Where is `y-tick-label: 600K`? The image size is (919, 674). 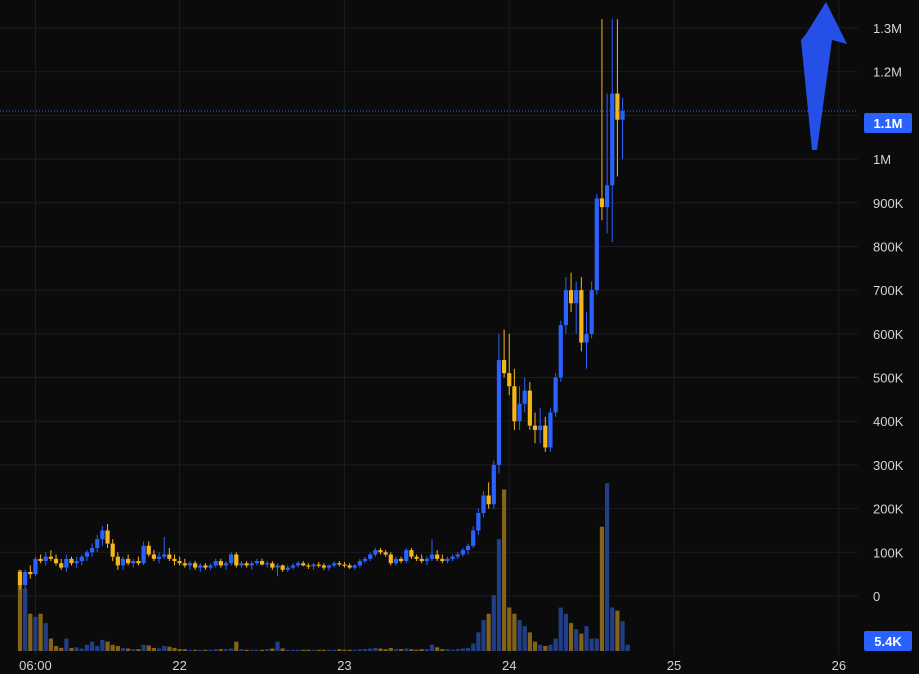 y-tick-label: 600K is located at coordinates (888, 334).